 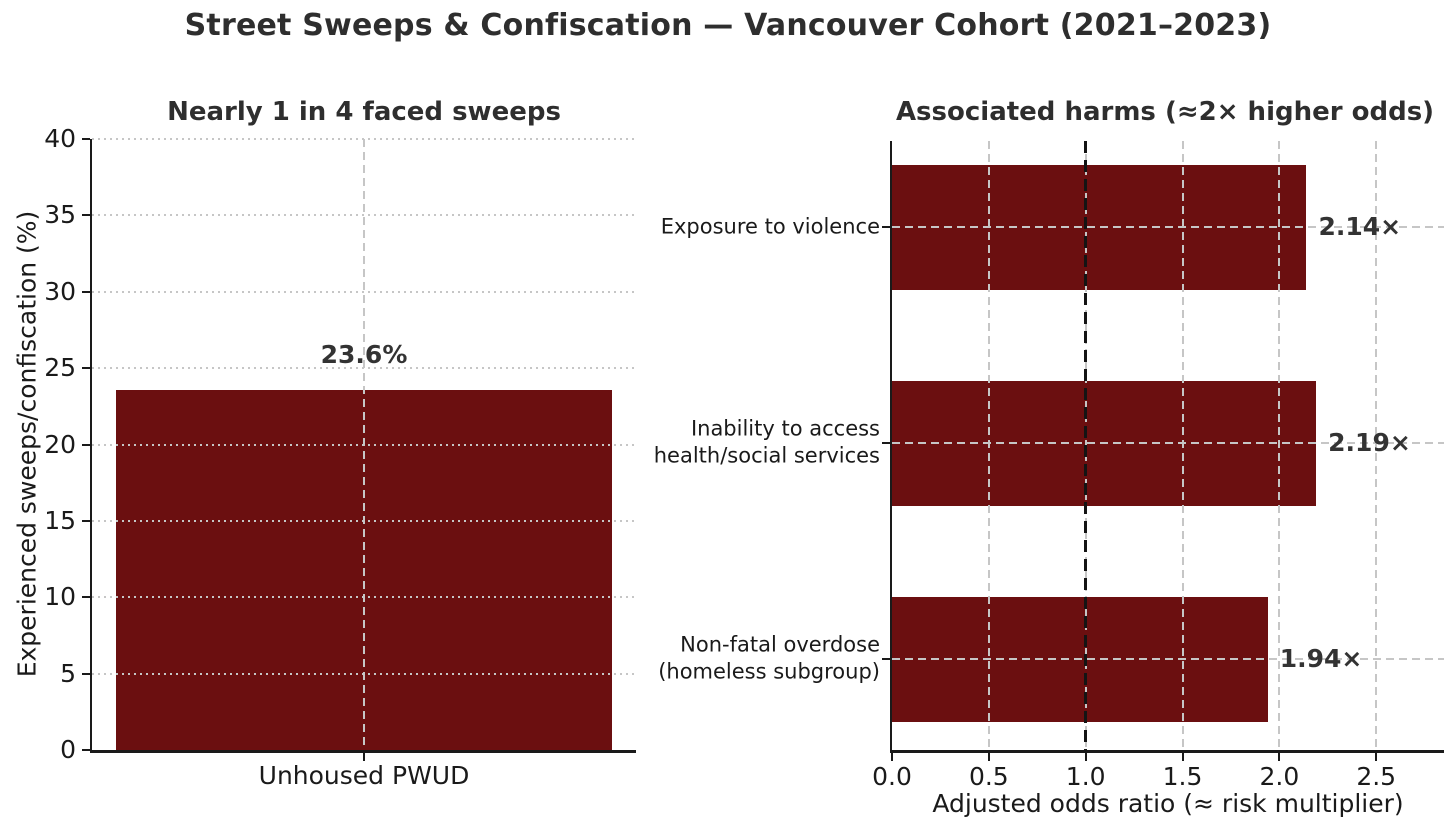 I want to click on right-bar-value-label: 2.14×, so click(x=1360, y=226).